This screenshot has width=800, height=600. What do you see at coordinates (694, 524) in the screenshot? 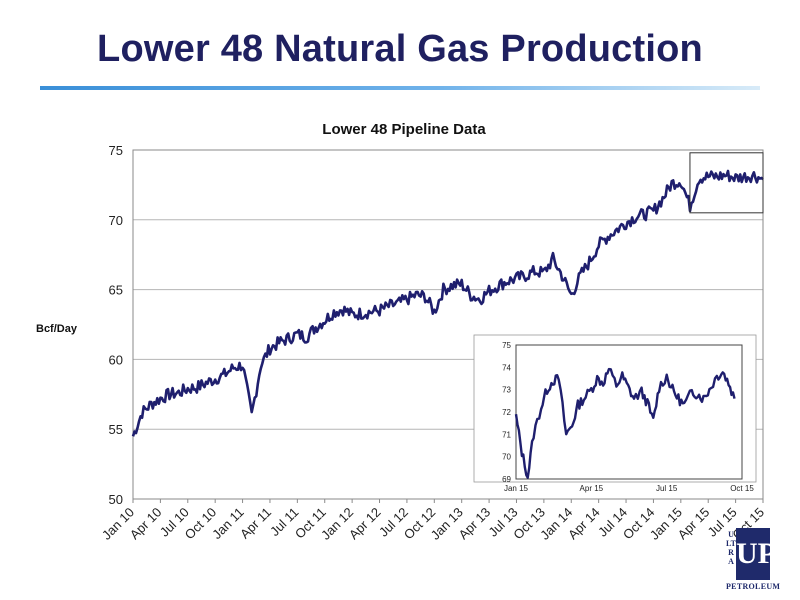
I see `main-x-tick: Apr 15` at bounding box center [694, 524].